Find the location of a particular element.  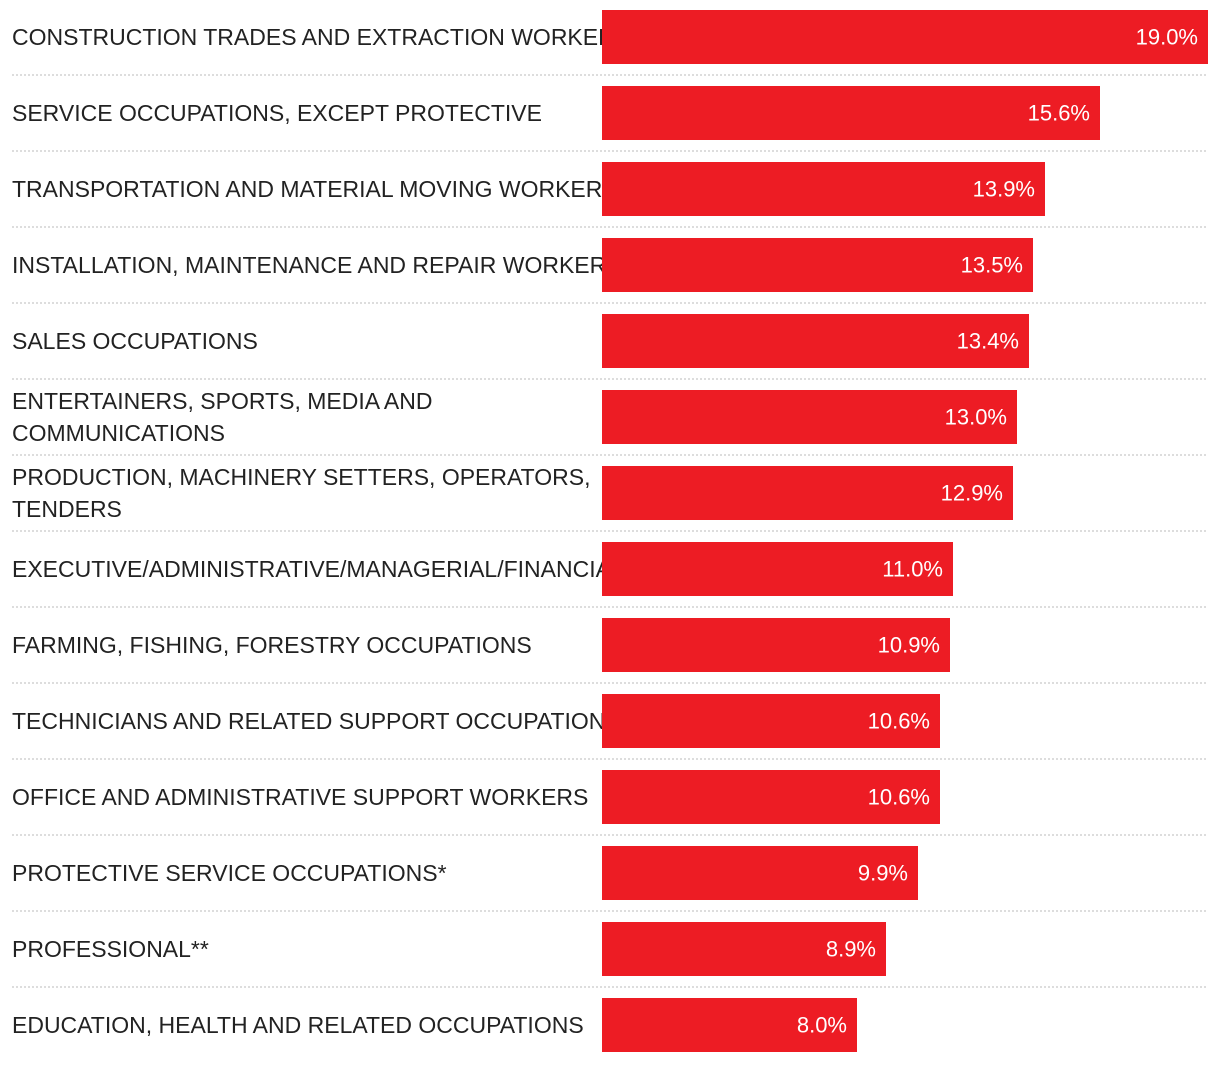

category-label: FARMING, FISHING, FORESTRY OCCUPATIONS is located at coordinates (272, 645).